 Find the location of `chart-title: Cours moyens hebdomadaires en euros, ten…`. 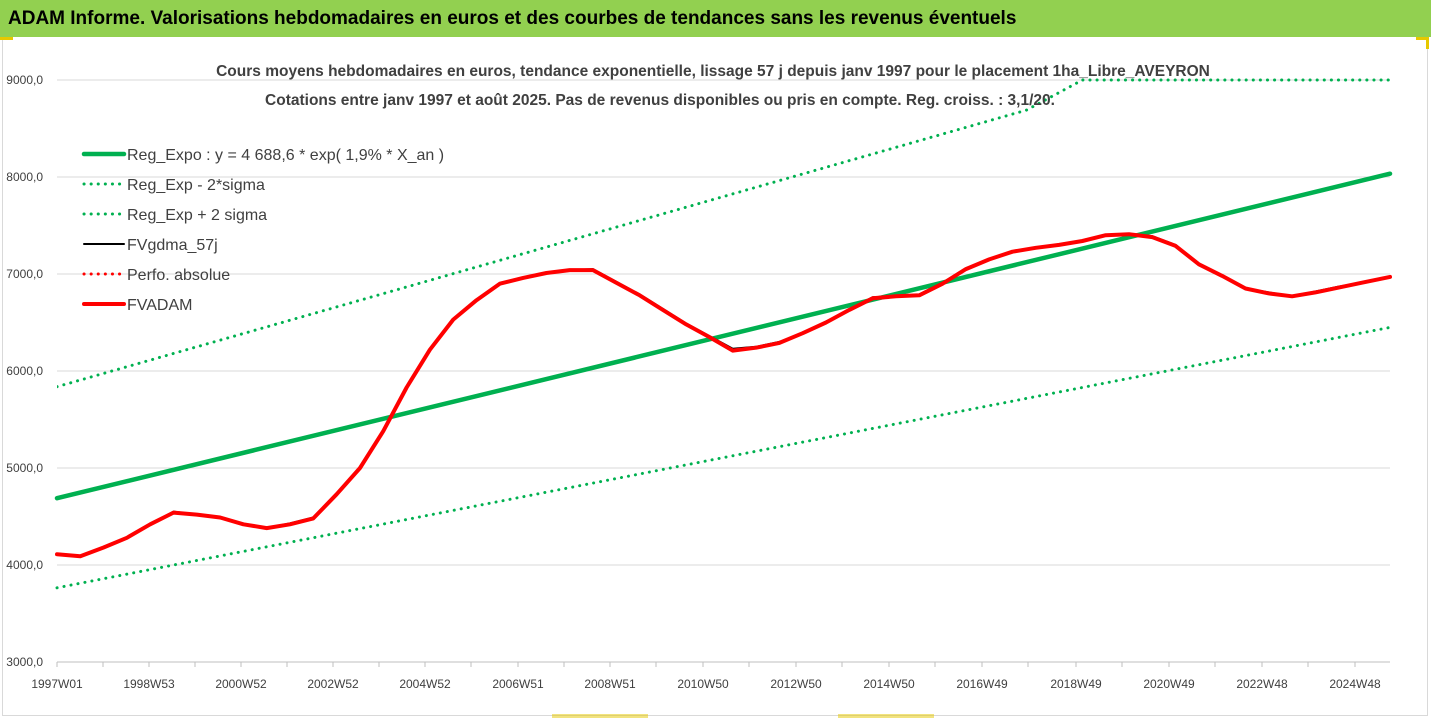

chart-title: Cours moyens hebdomadaires en euros, ten… is located at coordinates (713, 71).